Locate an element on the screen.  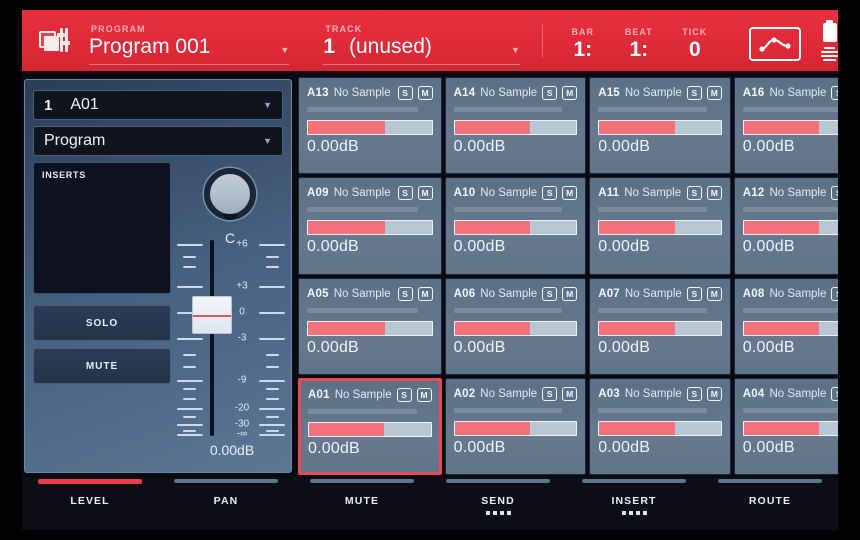
type-select: Program ▼ is located at coordinates (158, 141).